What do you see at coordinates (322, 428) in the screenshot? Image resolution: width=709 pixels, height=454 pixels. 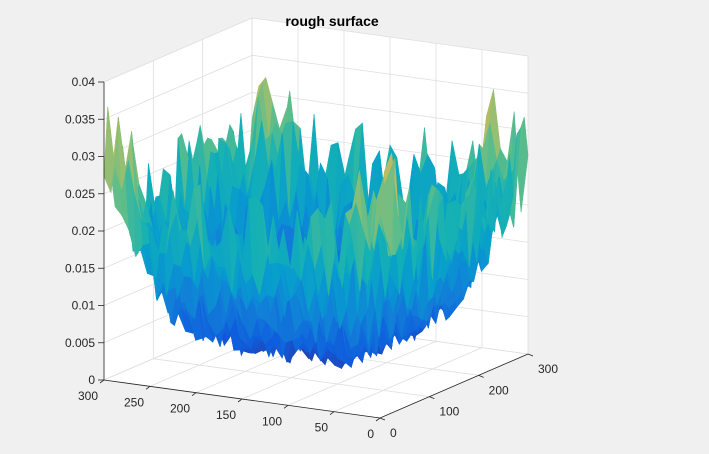 I see `y-tick-label: 50` at bounding box center [322, 428].